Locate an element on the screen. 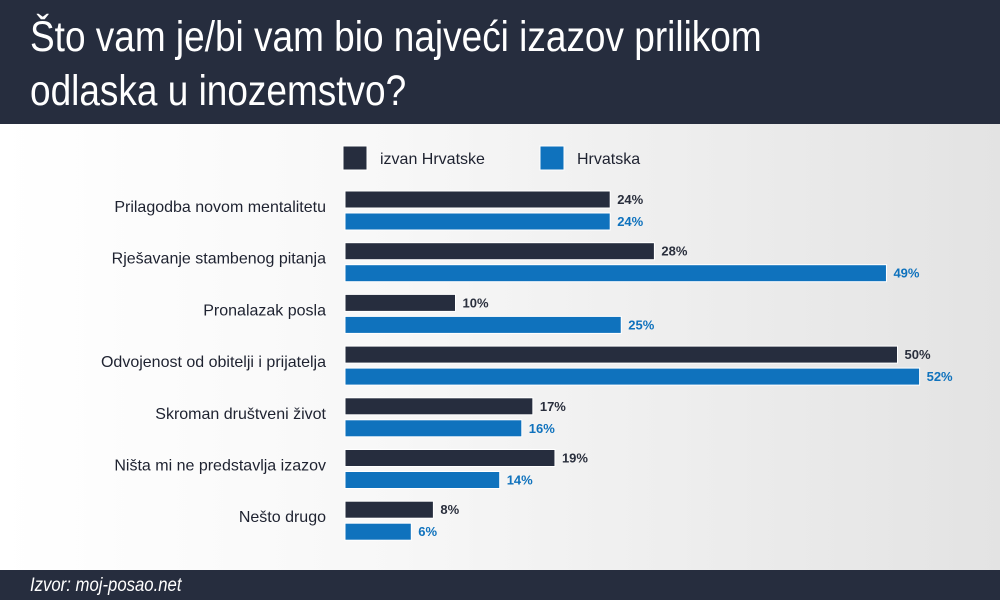 The height and width of the screenshot is (600, 1000). value-label: 16% is located at coordinates (542, 428).